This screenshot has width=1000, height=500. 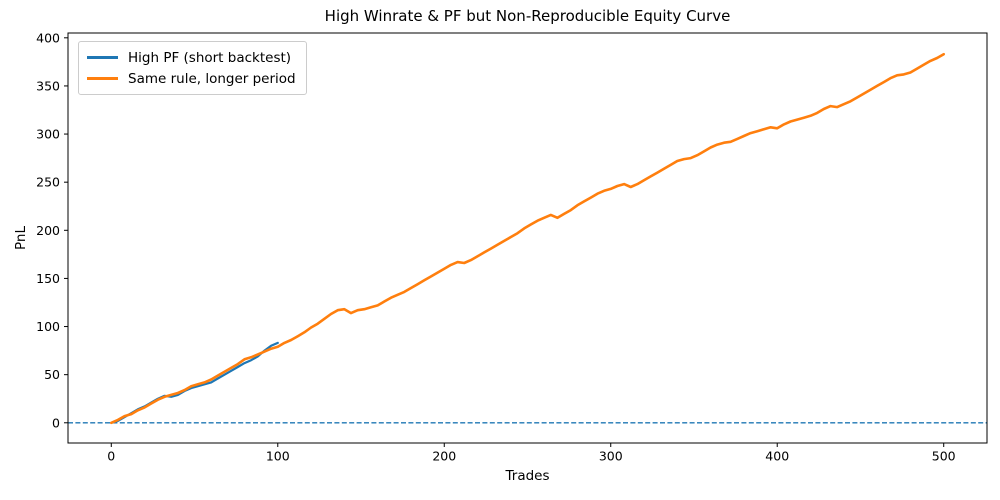 What do you see at coordinates (944, 456) in the screenshot?
I see `x-tick-label: 500` at bounding box center [944, 456].